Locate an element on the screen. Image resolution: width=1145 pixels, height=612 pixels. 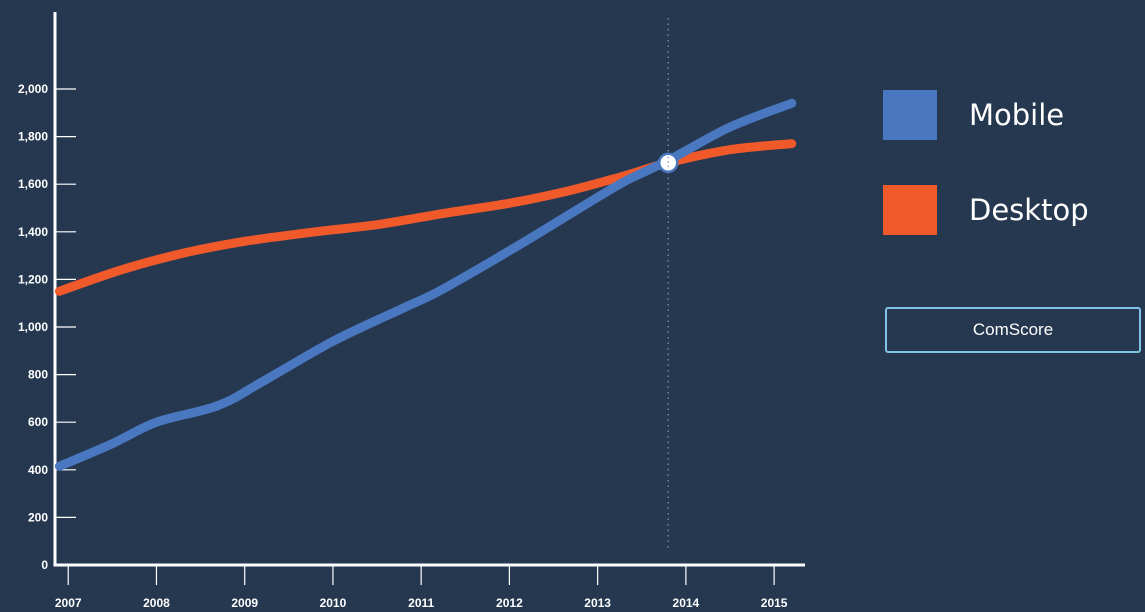
y-tick-label: 600 is located at coordinates (38, 422).